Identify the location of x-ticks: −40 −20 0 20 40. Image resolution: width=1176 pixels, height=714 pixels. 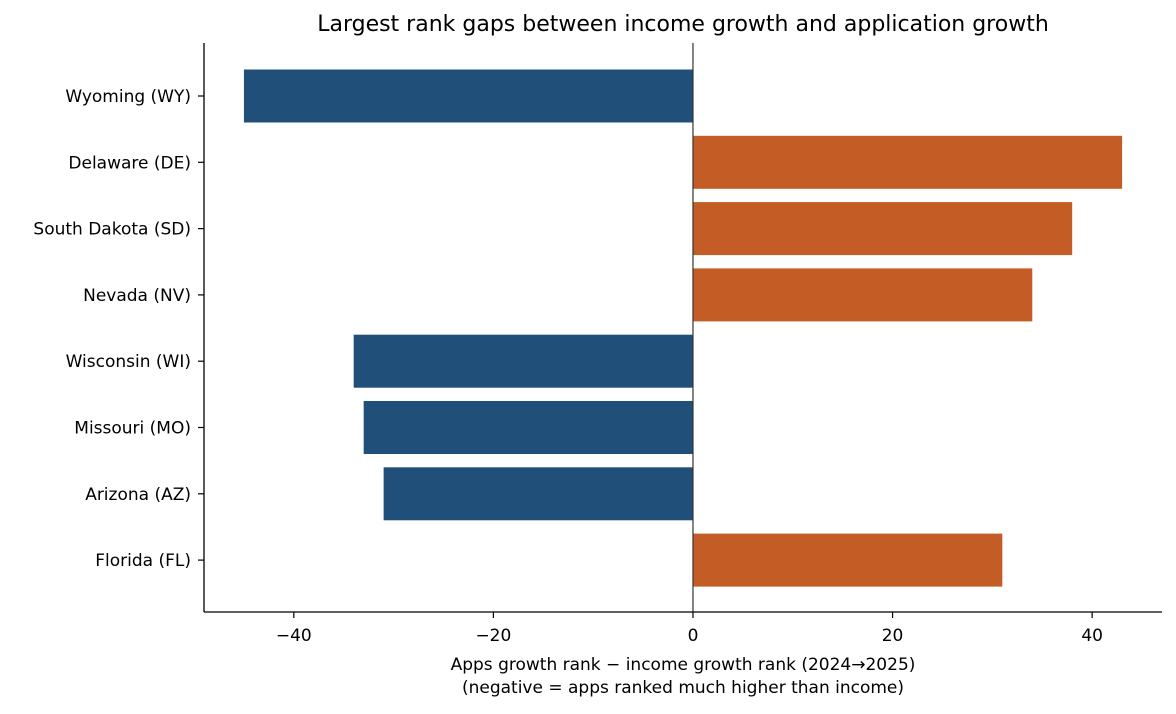
(689, 629).